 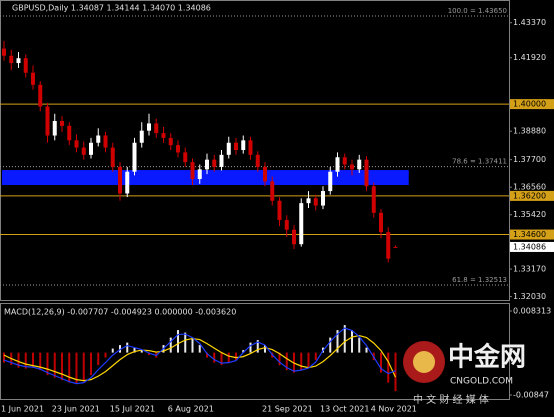 I want to click on logo-center, so click(x=424, y=362).